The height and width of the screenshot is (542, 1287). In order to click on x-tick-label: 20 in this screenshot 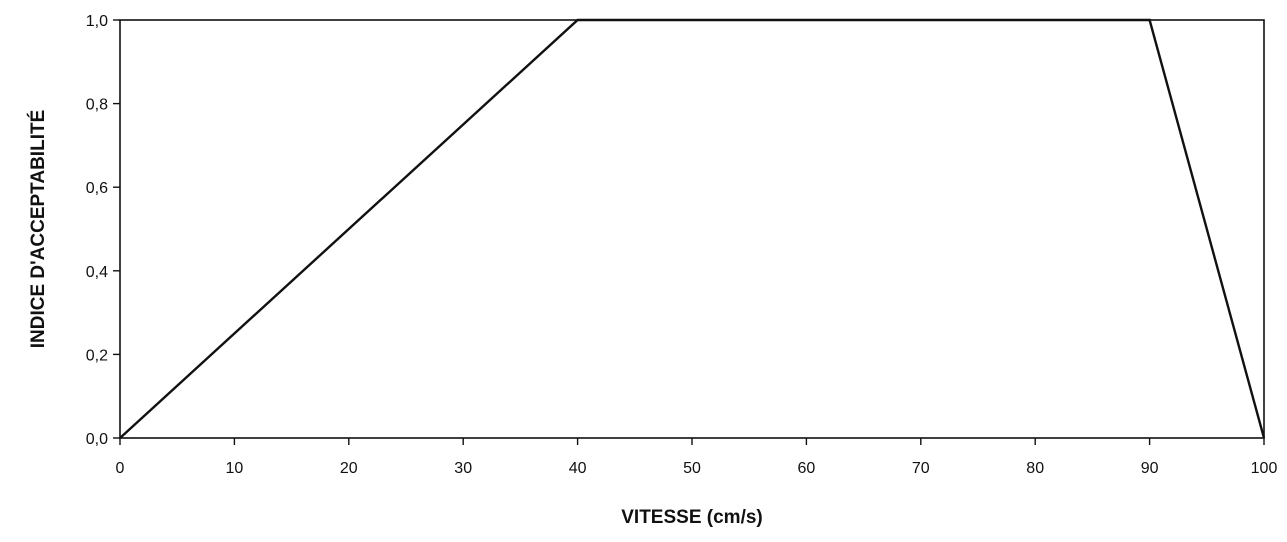, I will do `click(349, 468)`.